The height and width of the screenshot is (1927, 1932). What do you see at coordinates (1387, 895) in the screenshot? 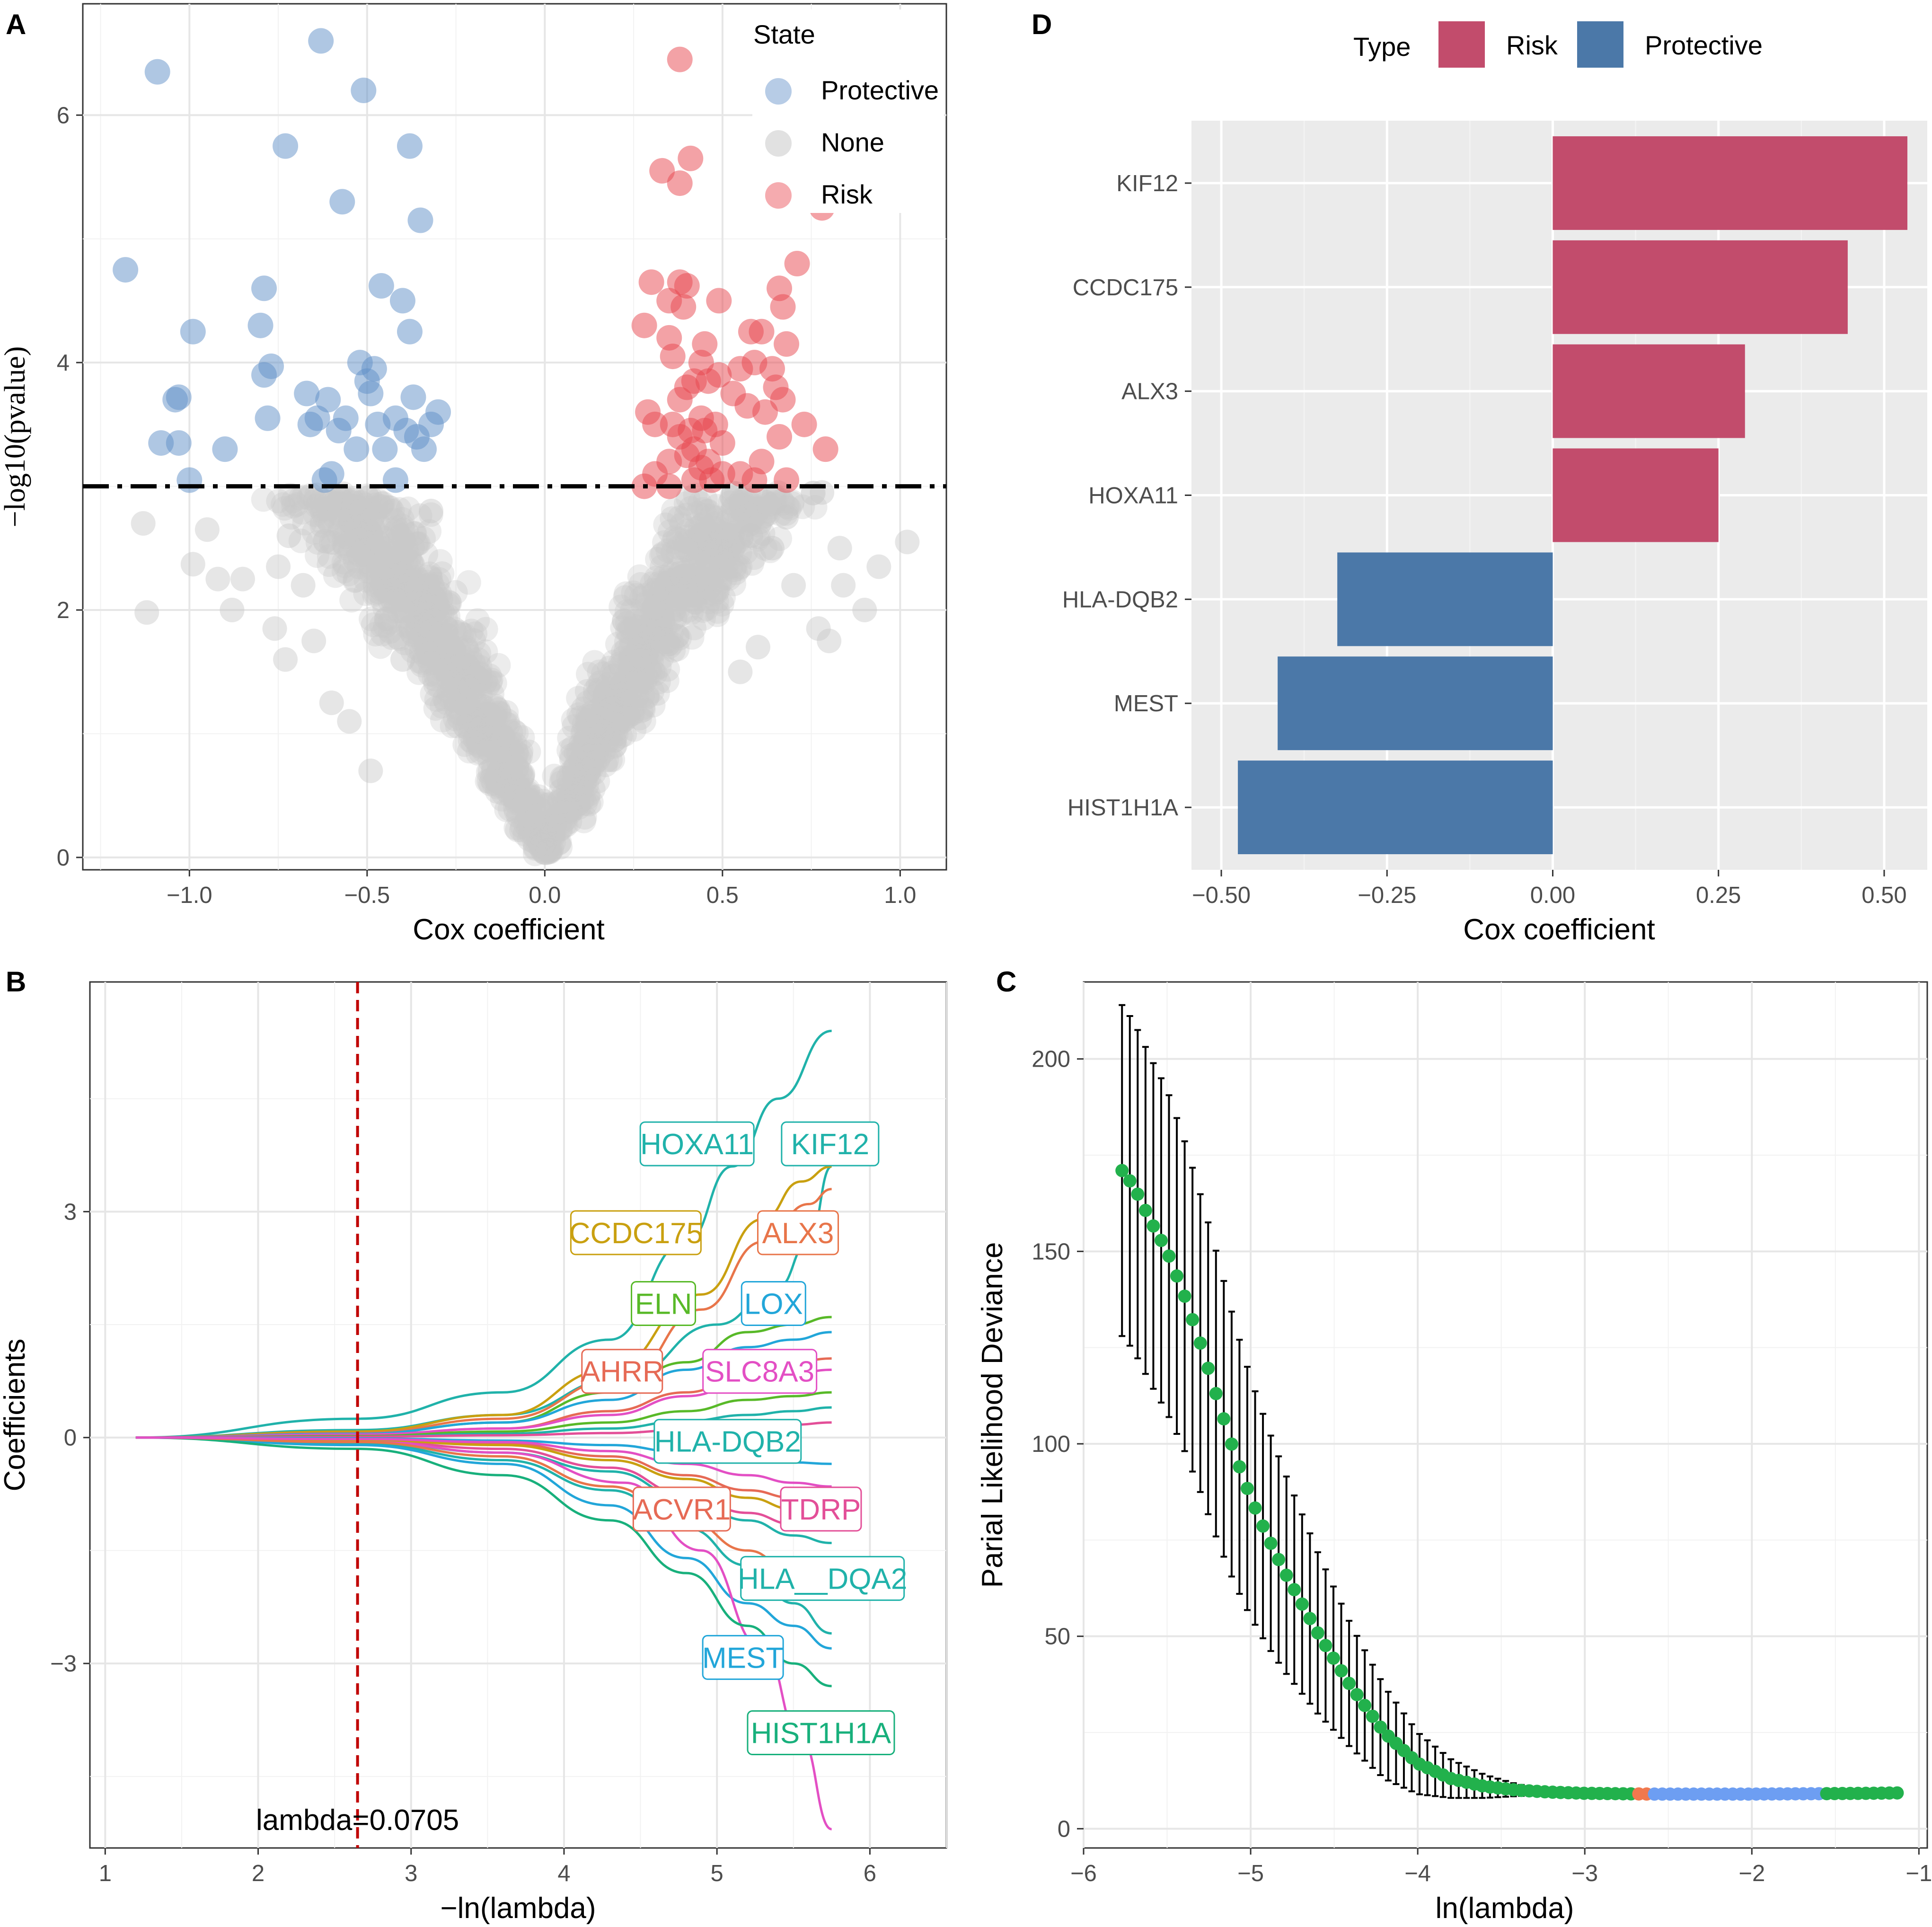
I see `x-tick-label: −0.25` at bounding box center [1387, 895].